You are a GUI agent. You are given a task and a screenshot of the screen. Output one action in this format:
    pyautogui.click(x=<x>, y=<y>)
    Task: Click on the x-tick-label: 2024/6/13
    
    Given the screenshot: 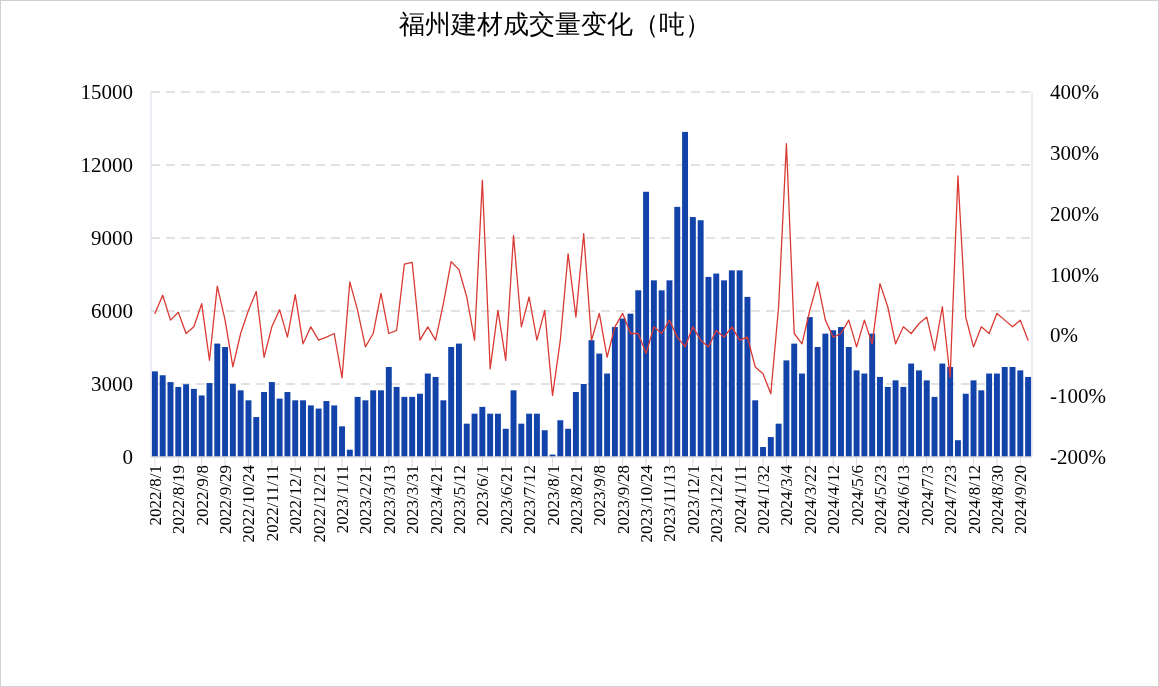 What is the action you would take?
    pyautogui.click(x=904, y=499)
    